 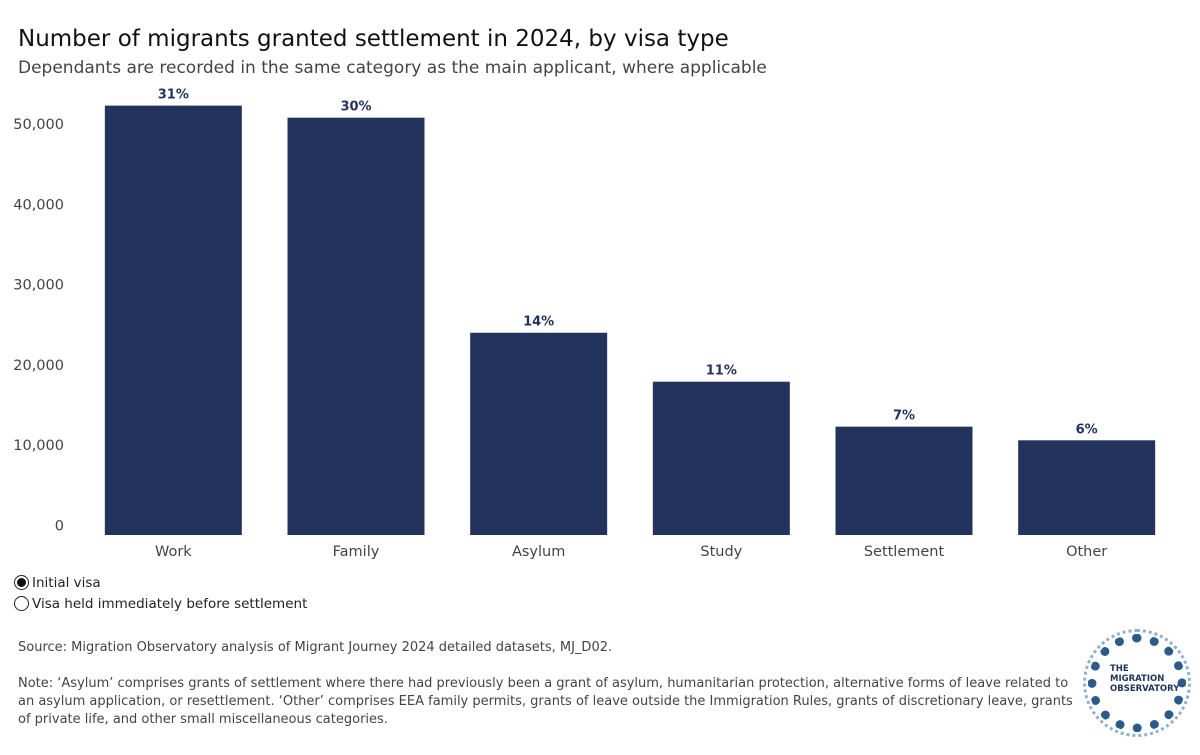 I want to click on x-tick-label: Other, so click(x=1086, y=552).